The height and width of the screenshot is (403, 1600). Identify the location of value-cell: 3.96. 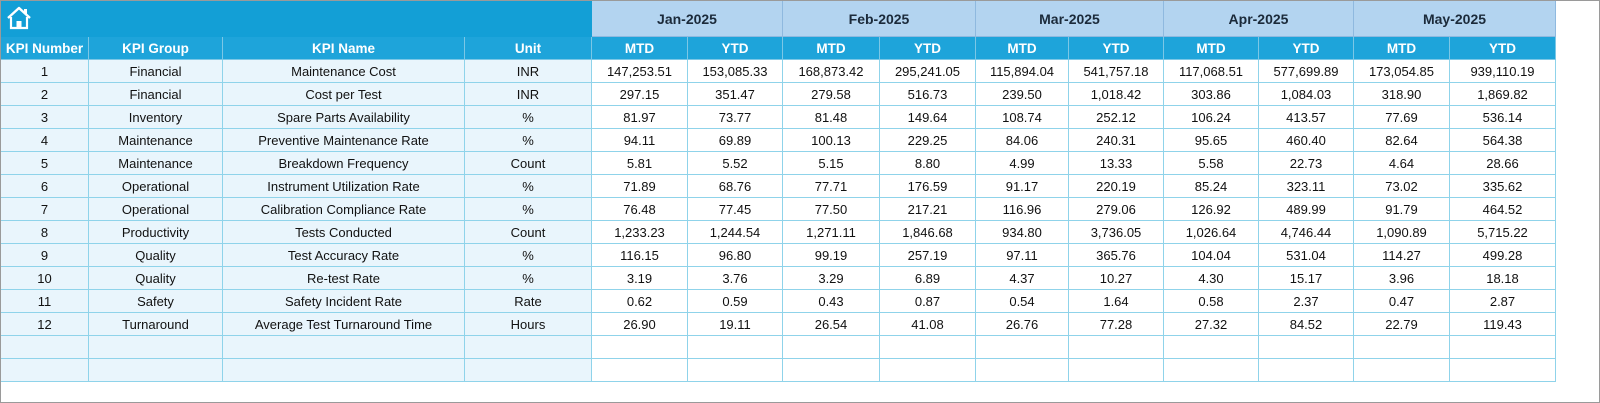
(1402, 278).